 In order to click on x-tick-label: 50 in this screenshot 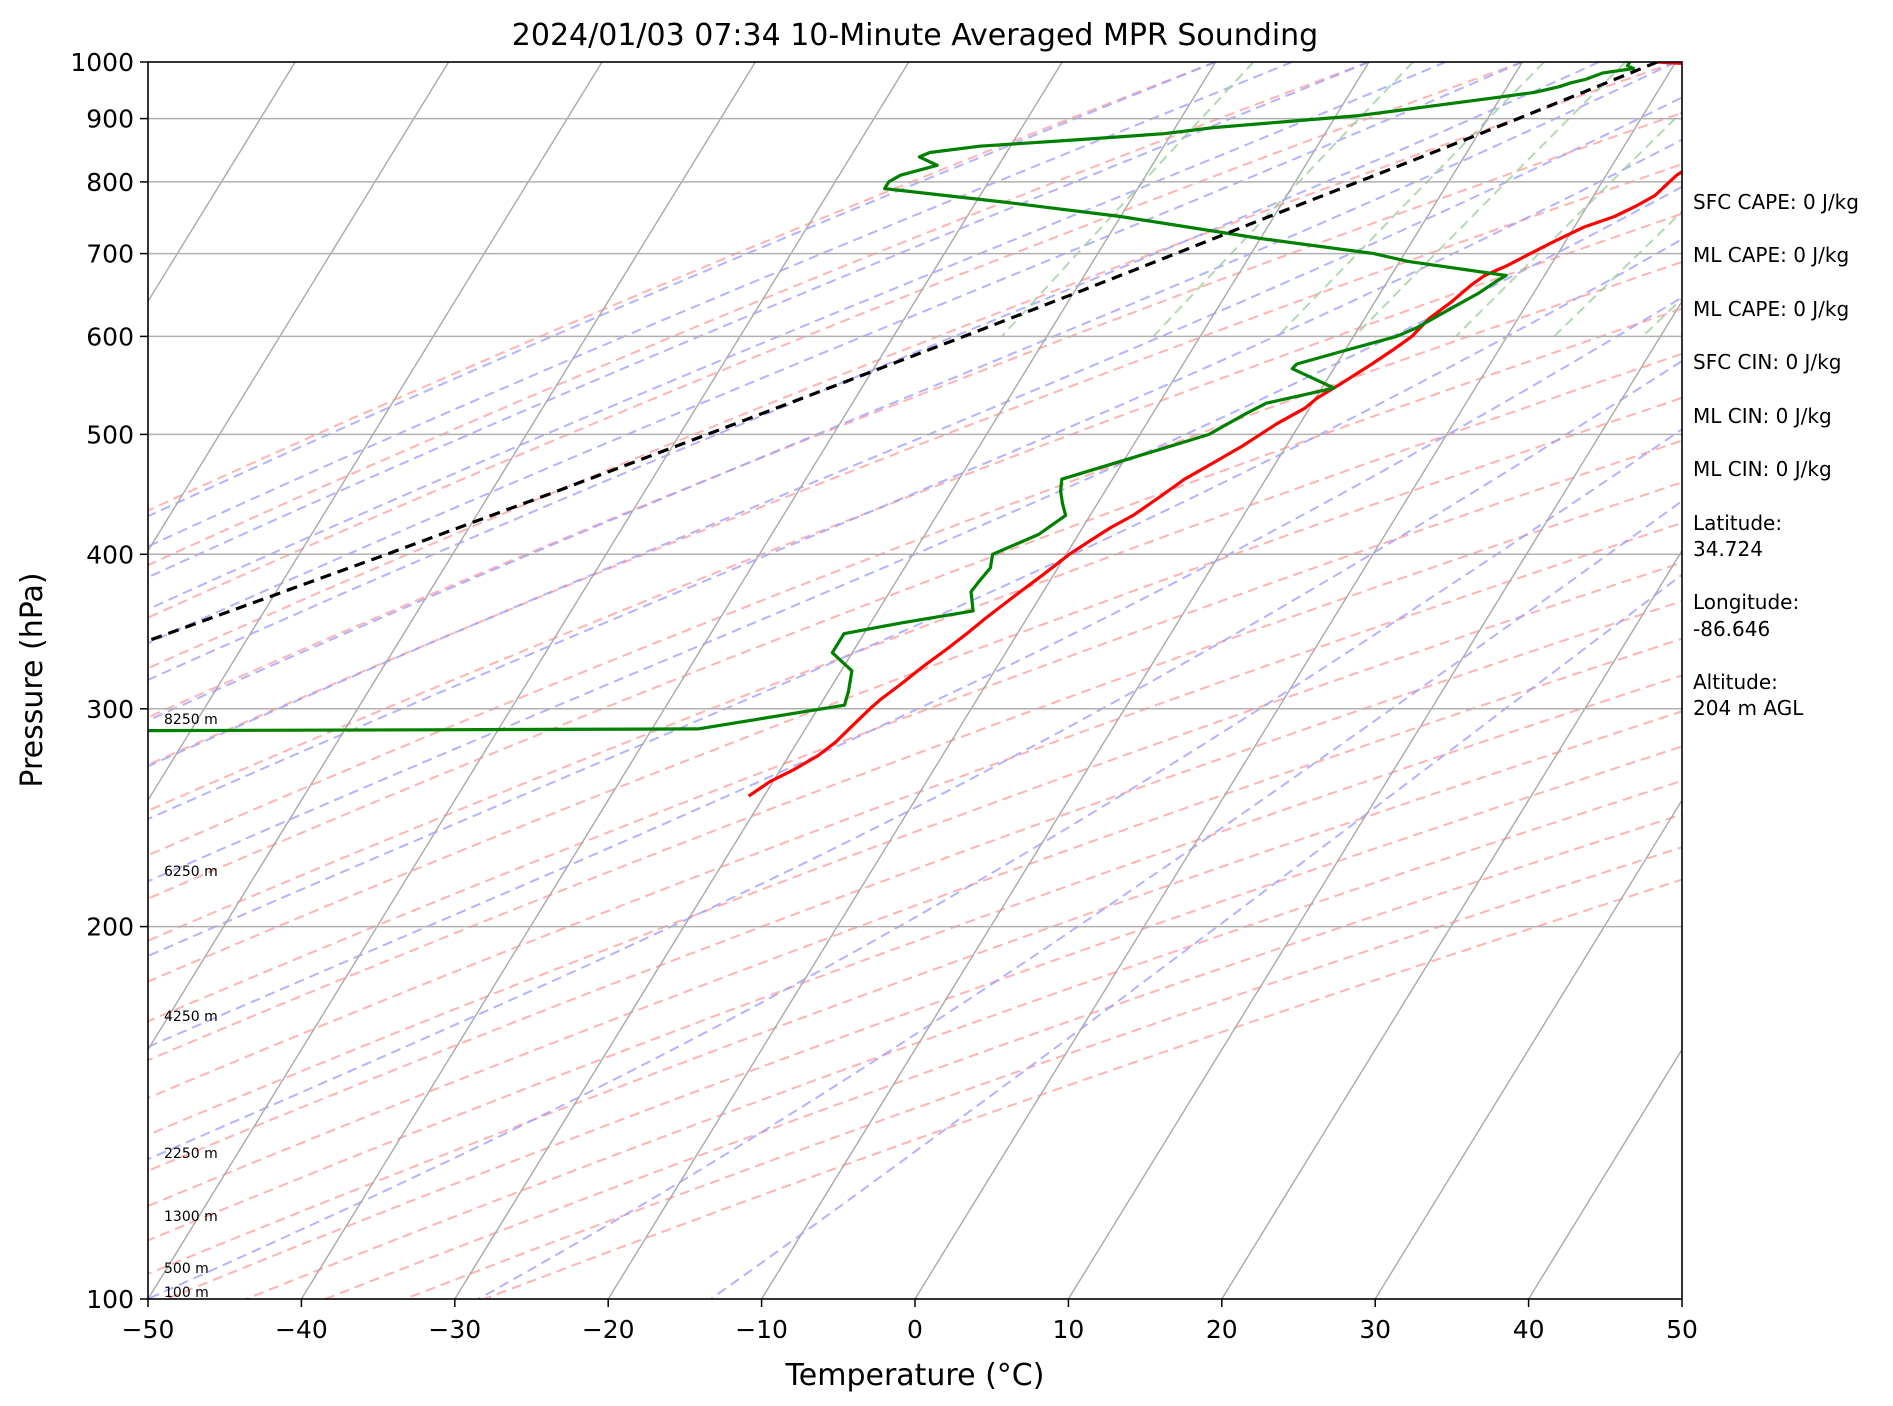, I will do `click(1682, 1329)`.